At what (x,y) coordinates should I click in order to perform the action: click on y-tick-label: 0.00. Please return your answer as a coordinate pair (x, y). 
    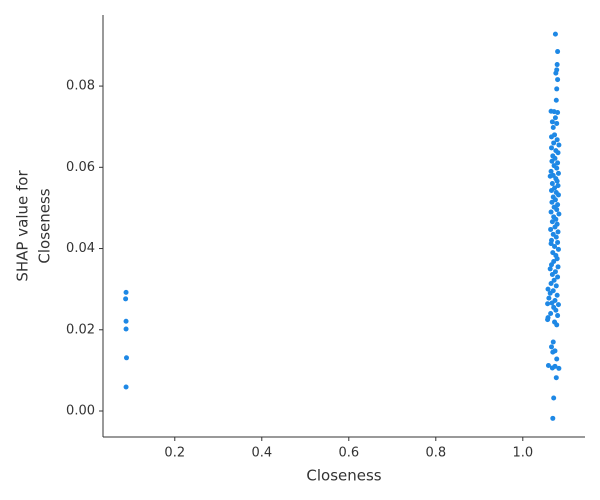
    Looking at the image, I should click on (80, 411).